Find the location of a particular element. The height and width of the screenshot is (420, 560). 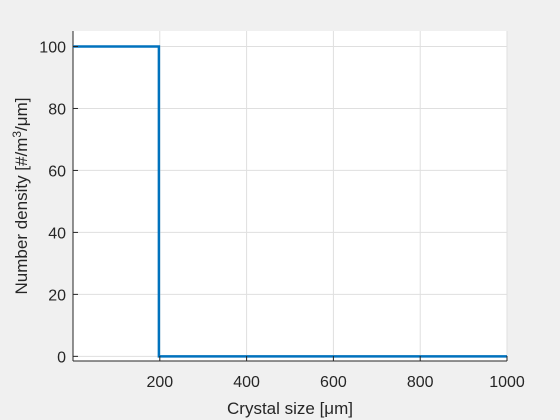

x-axis-label: Crystal size [μm] is located at coordinates (290, 408).